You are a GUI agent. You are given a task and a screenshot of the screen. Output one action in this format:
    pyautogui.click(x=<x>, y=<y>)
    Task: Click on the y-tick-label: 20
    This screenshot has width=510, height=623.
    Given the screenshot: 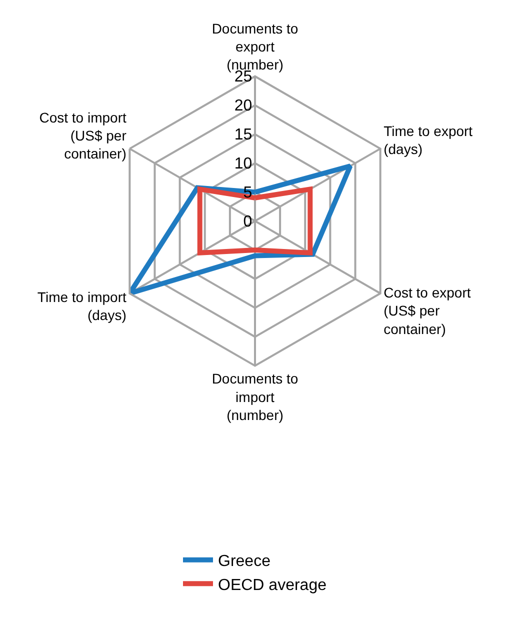 What is the action you would take?
    pyautogui.click(x=243, y=105)
    